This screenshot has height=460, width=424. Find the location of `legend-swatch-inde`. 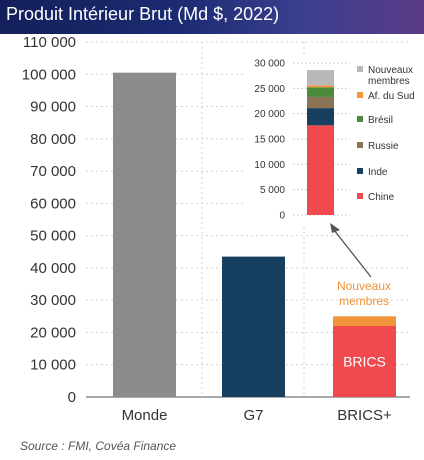

legend-swatch-inde is located at coordinates (360, 171).